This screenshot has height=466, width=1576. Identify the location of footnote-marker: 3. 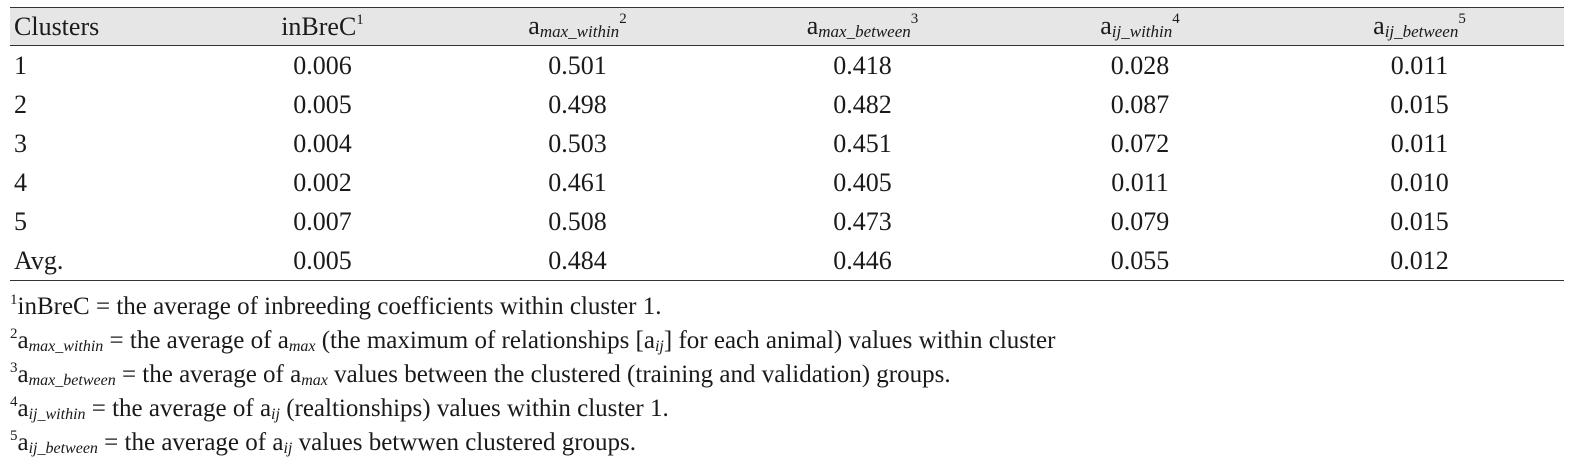
(14, 368).